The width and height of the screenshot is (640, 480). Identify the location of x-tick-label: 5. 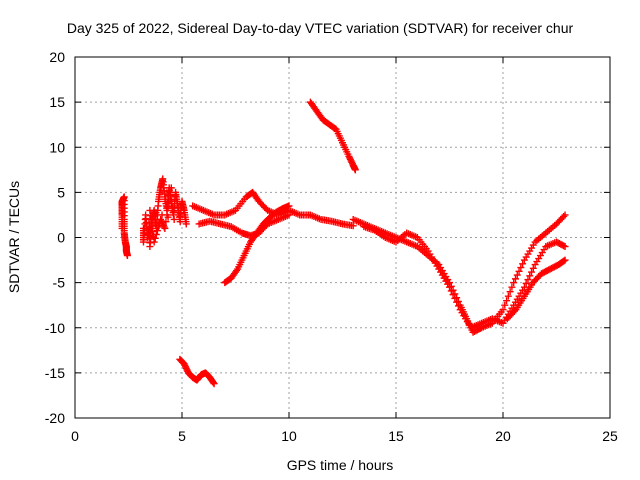
(182, 436).